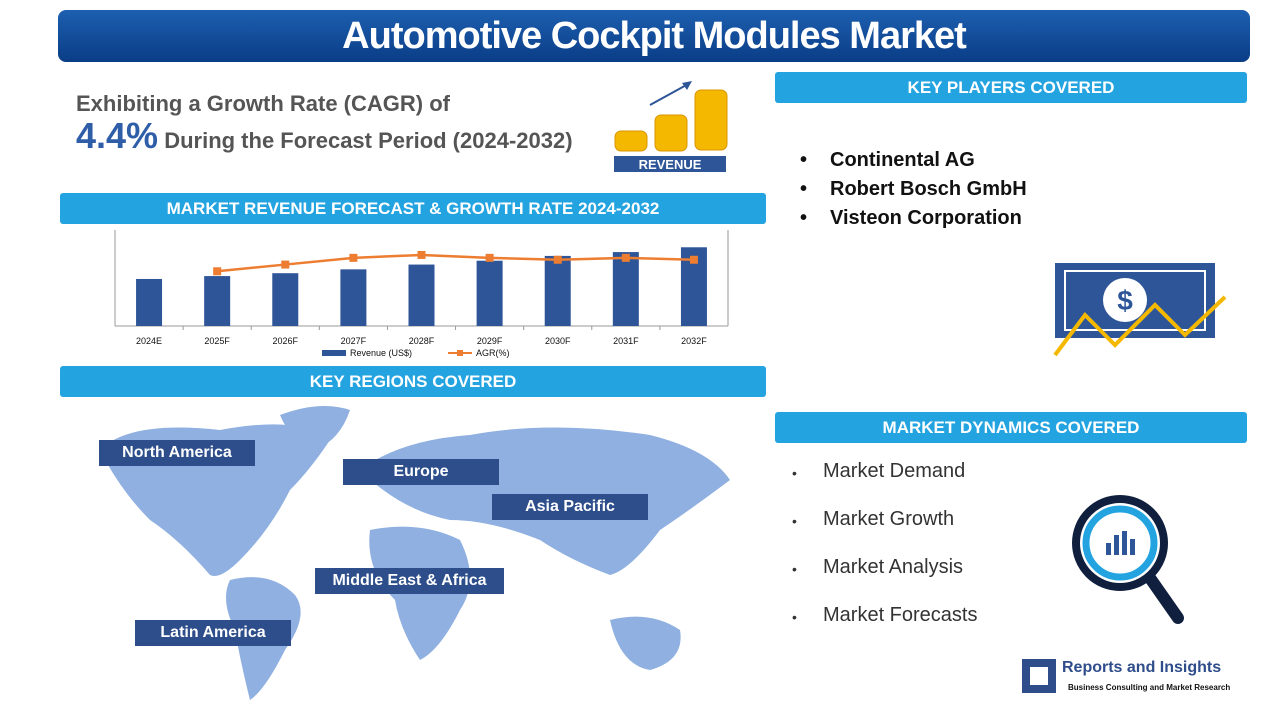 This screenshot has width=1280, height=720. Describe the element at coordinates (177, 453) in the screenshot. I see `region-label: North America` at that location.